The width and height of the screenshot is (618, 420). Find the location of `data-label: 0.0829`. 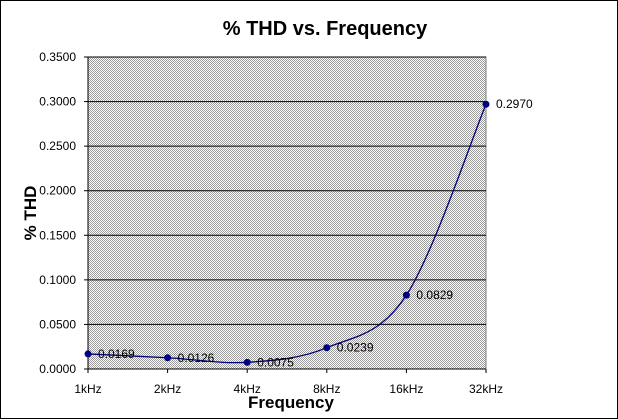

data-label: 0.0829 is located at coordinates (434, 295).